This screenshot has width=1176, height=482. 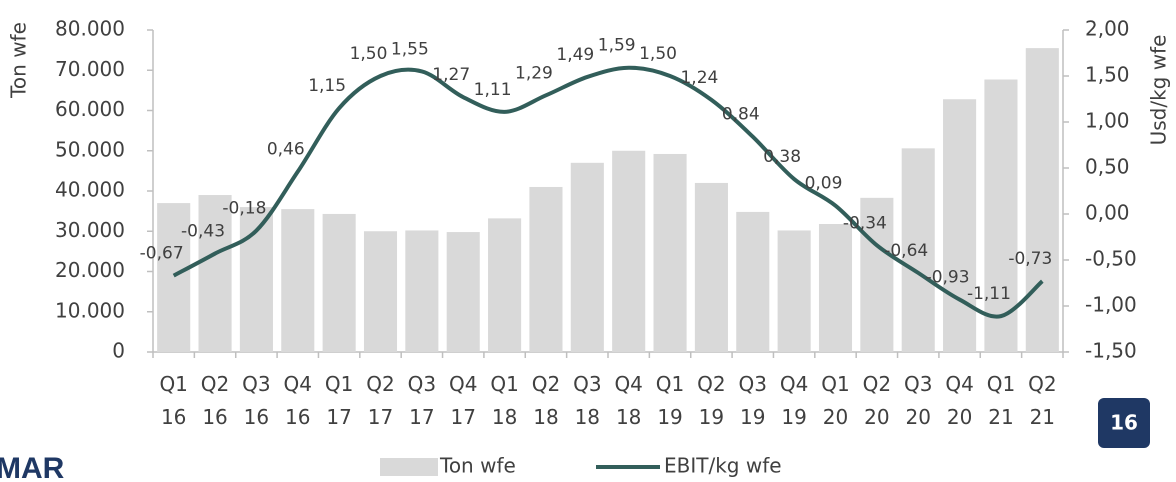 I want to click on data-label: 0,84, so click(x=741, y=115).